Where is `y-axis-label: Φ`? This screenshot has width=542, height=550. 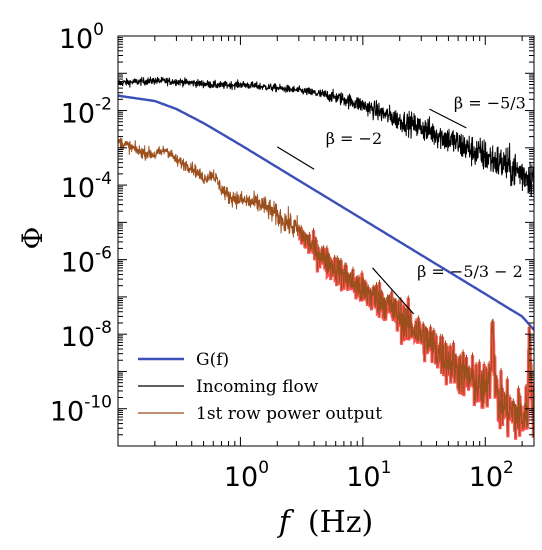
y-axis-label: Φ is located at coordinates (32, 238).